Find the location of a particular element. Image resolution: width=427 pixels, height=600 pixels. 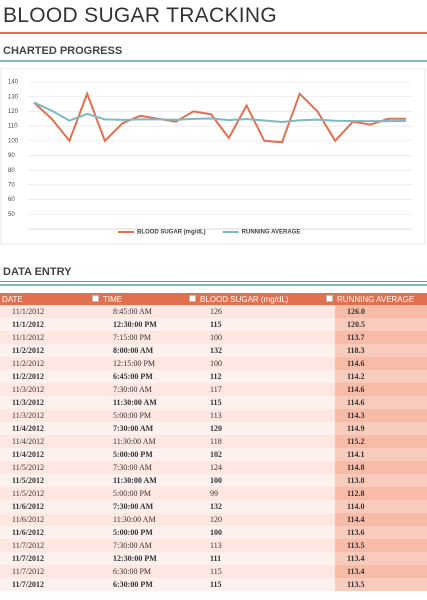

title-rule is located at coordinates (213, 33).